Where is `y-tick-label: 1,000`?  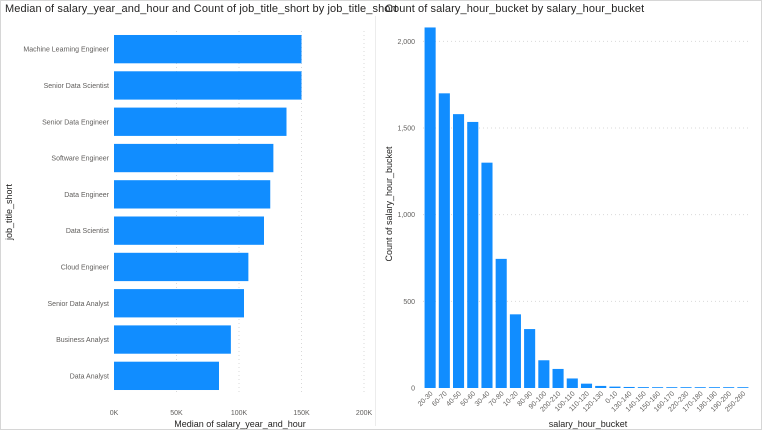 y-tick-label: 1,000 is located at coordinates (406, 215).